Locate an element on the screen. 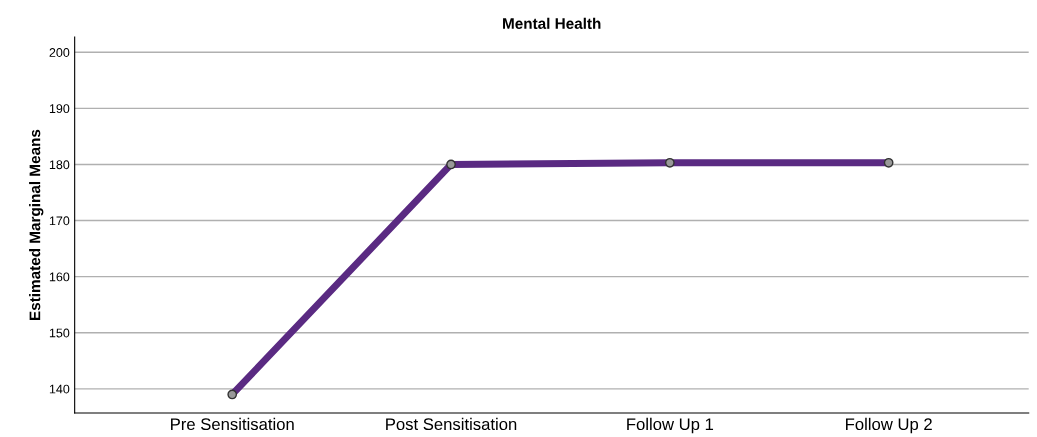 This screenshot has height=437, width=1037. y-tick-label: 160 is located at coordinates (59, 277).